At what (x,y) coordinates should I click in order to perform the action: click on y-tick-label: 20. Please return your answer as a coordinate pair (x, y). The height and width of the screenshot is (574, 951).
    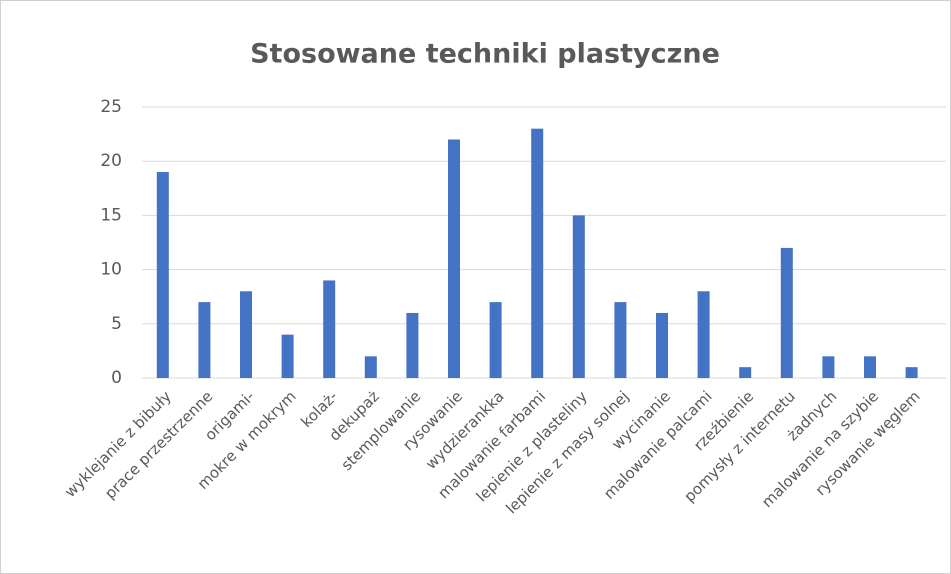
    Looking at the image, I should click on (111, 161).